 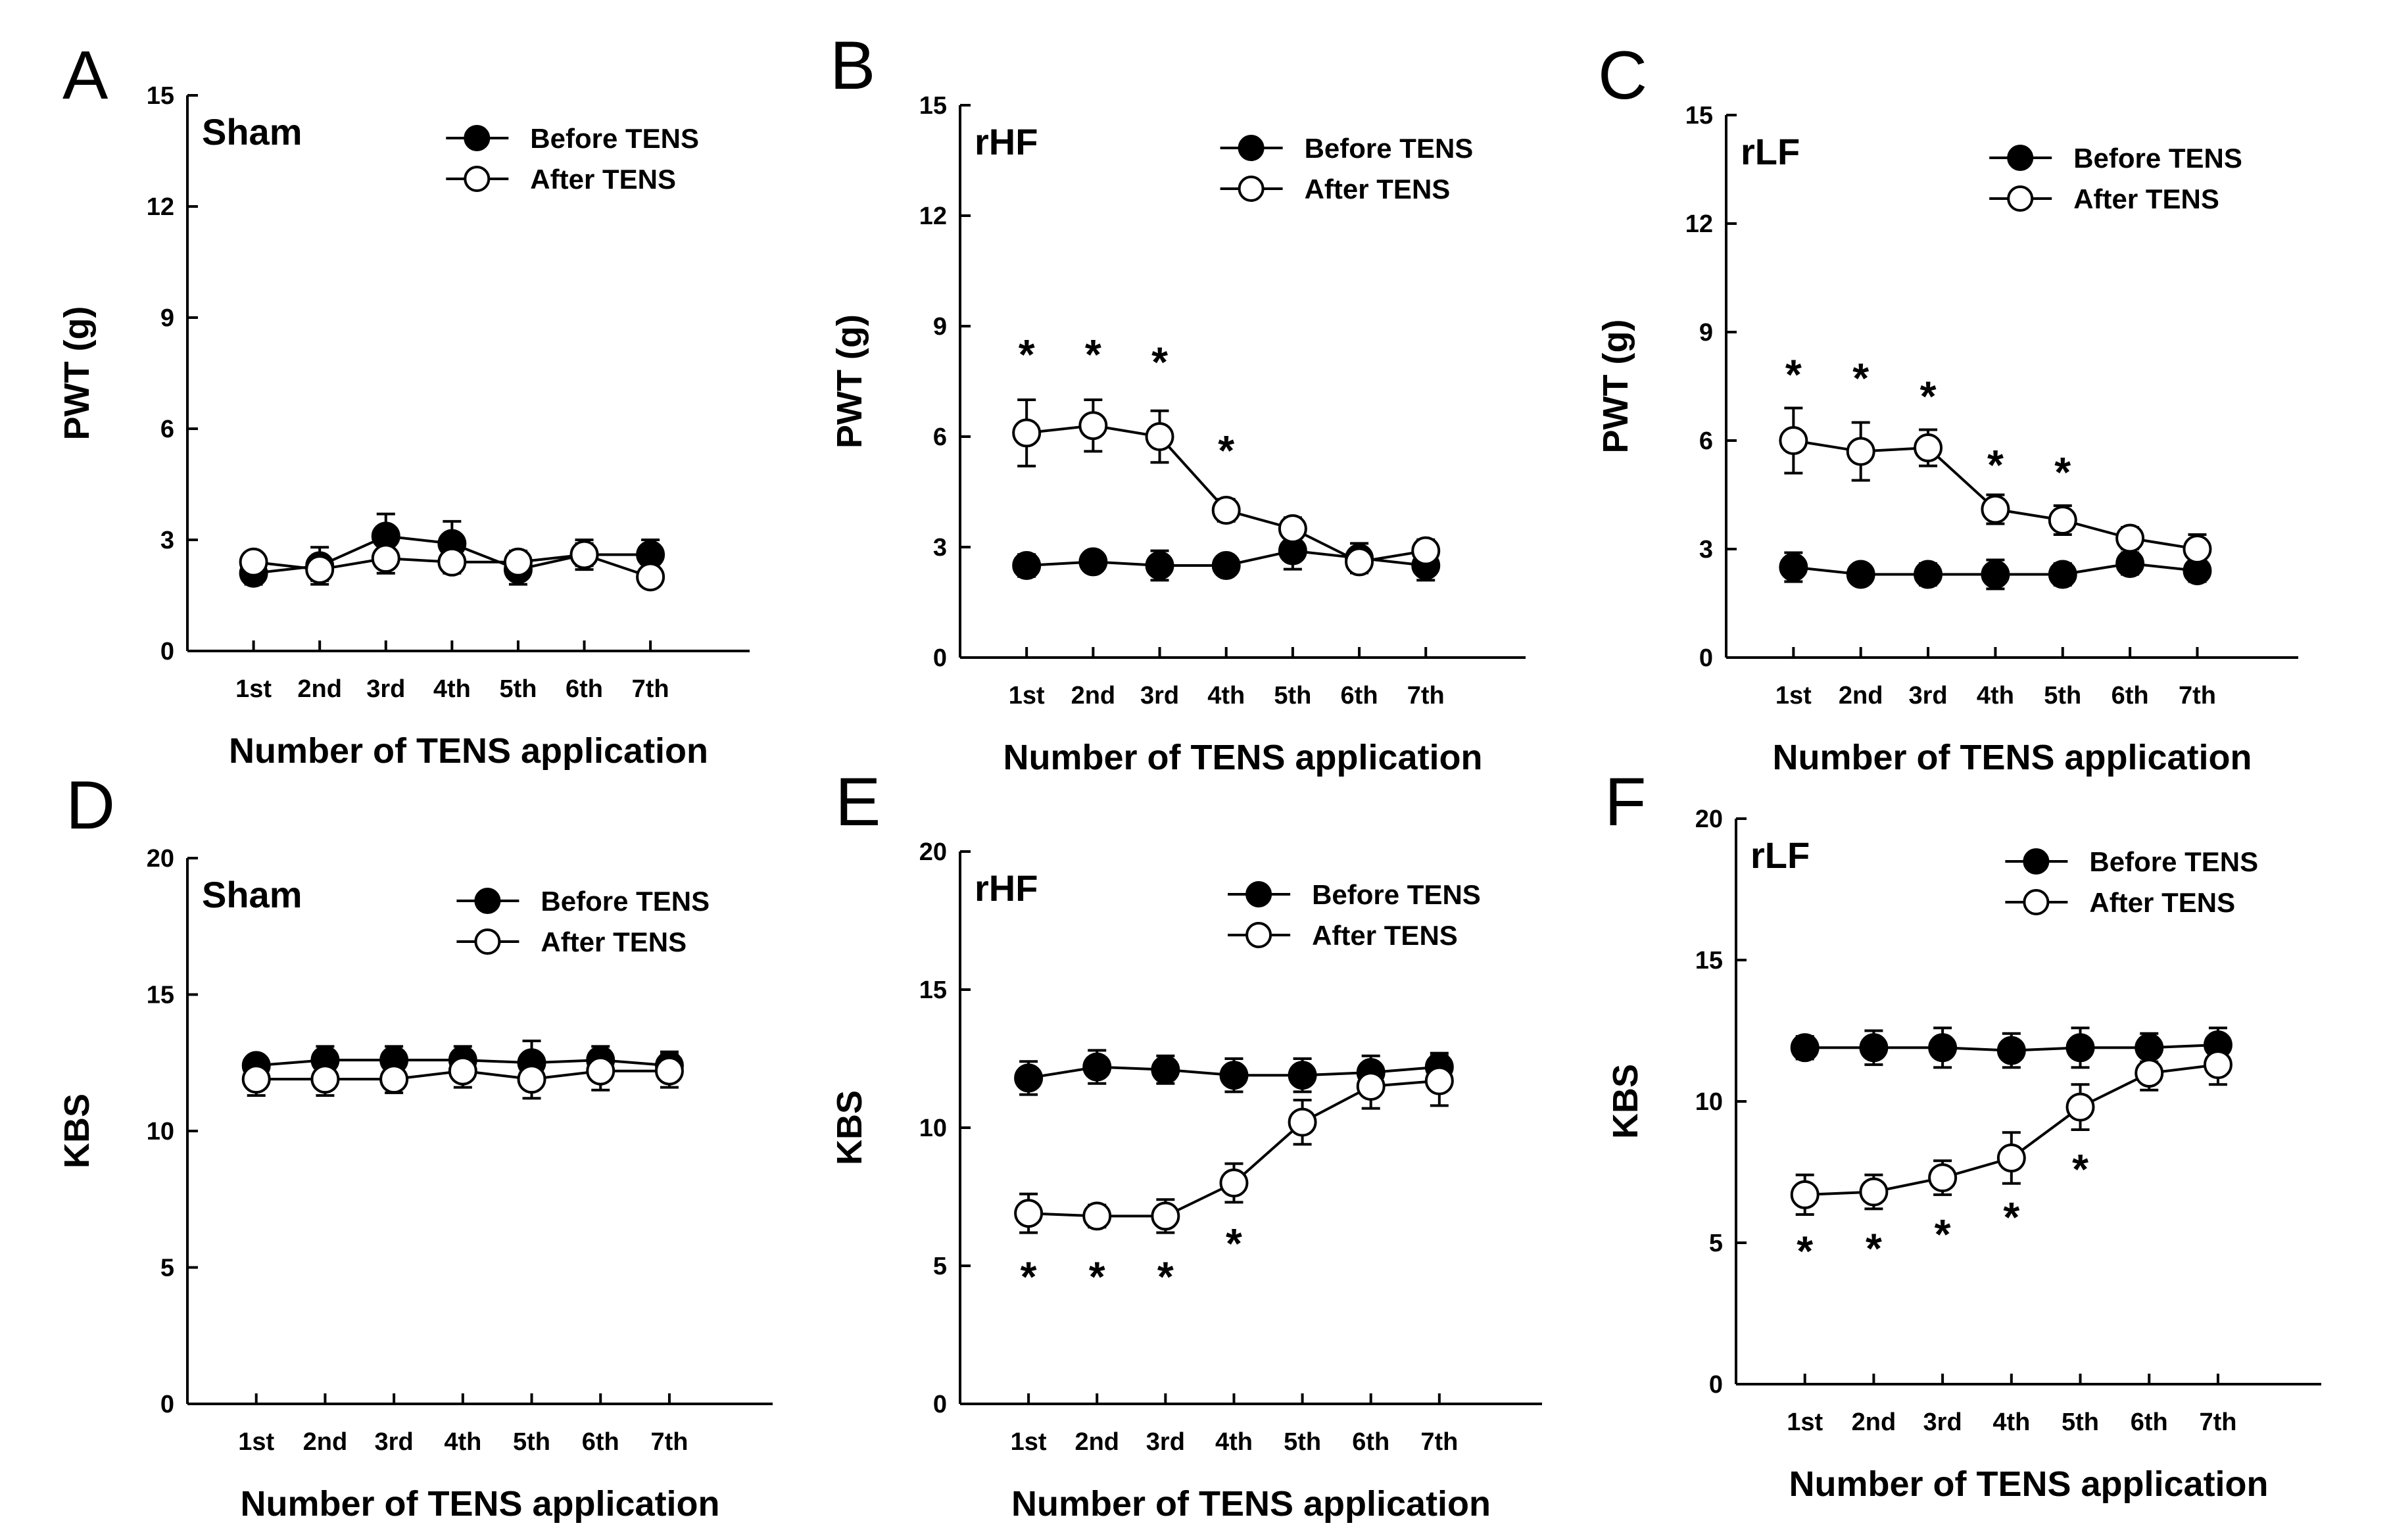 I want to click on panel-letter: A, so click(x=86, y=75).